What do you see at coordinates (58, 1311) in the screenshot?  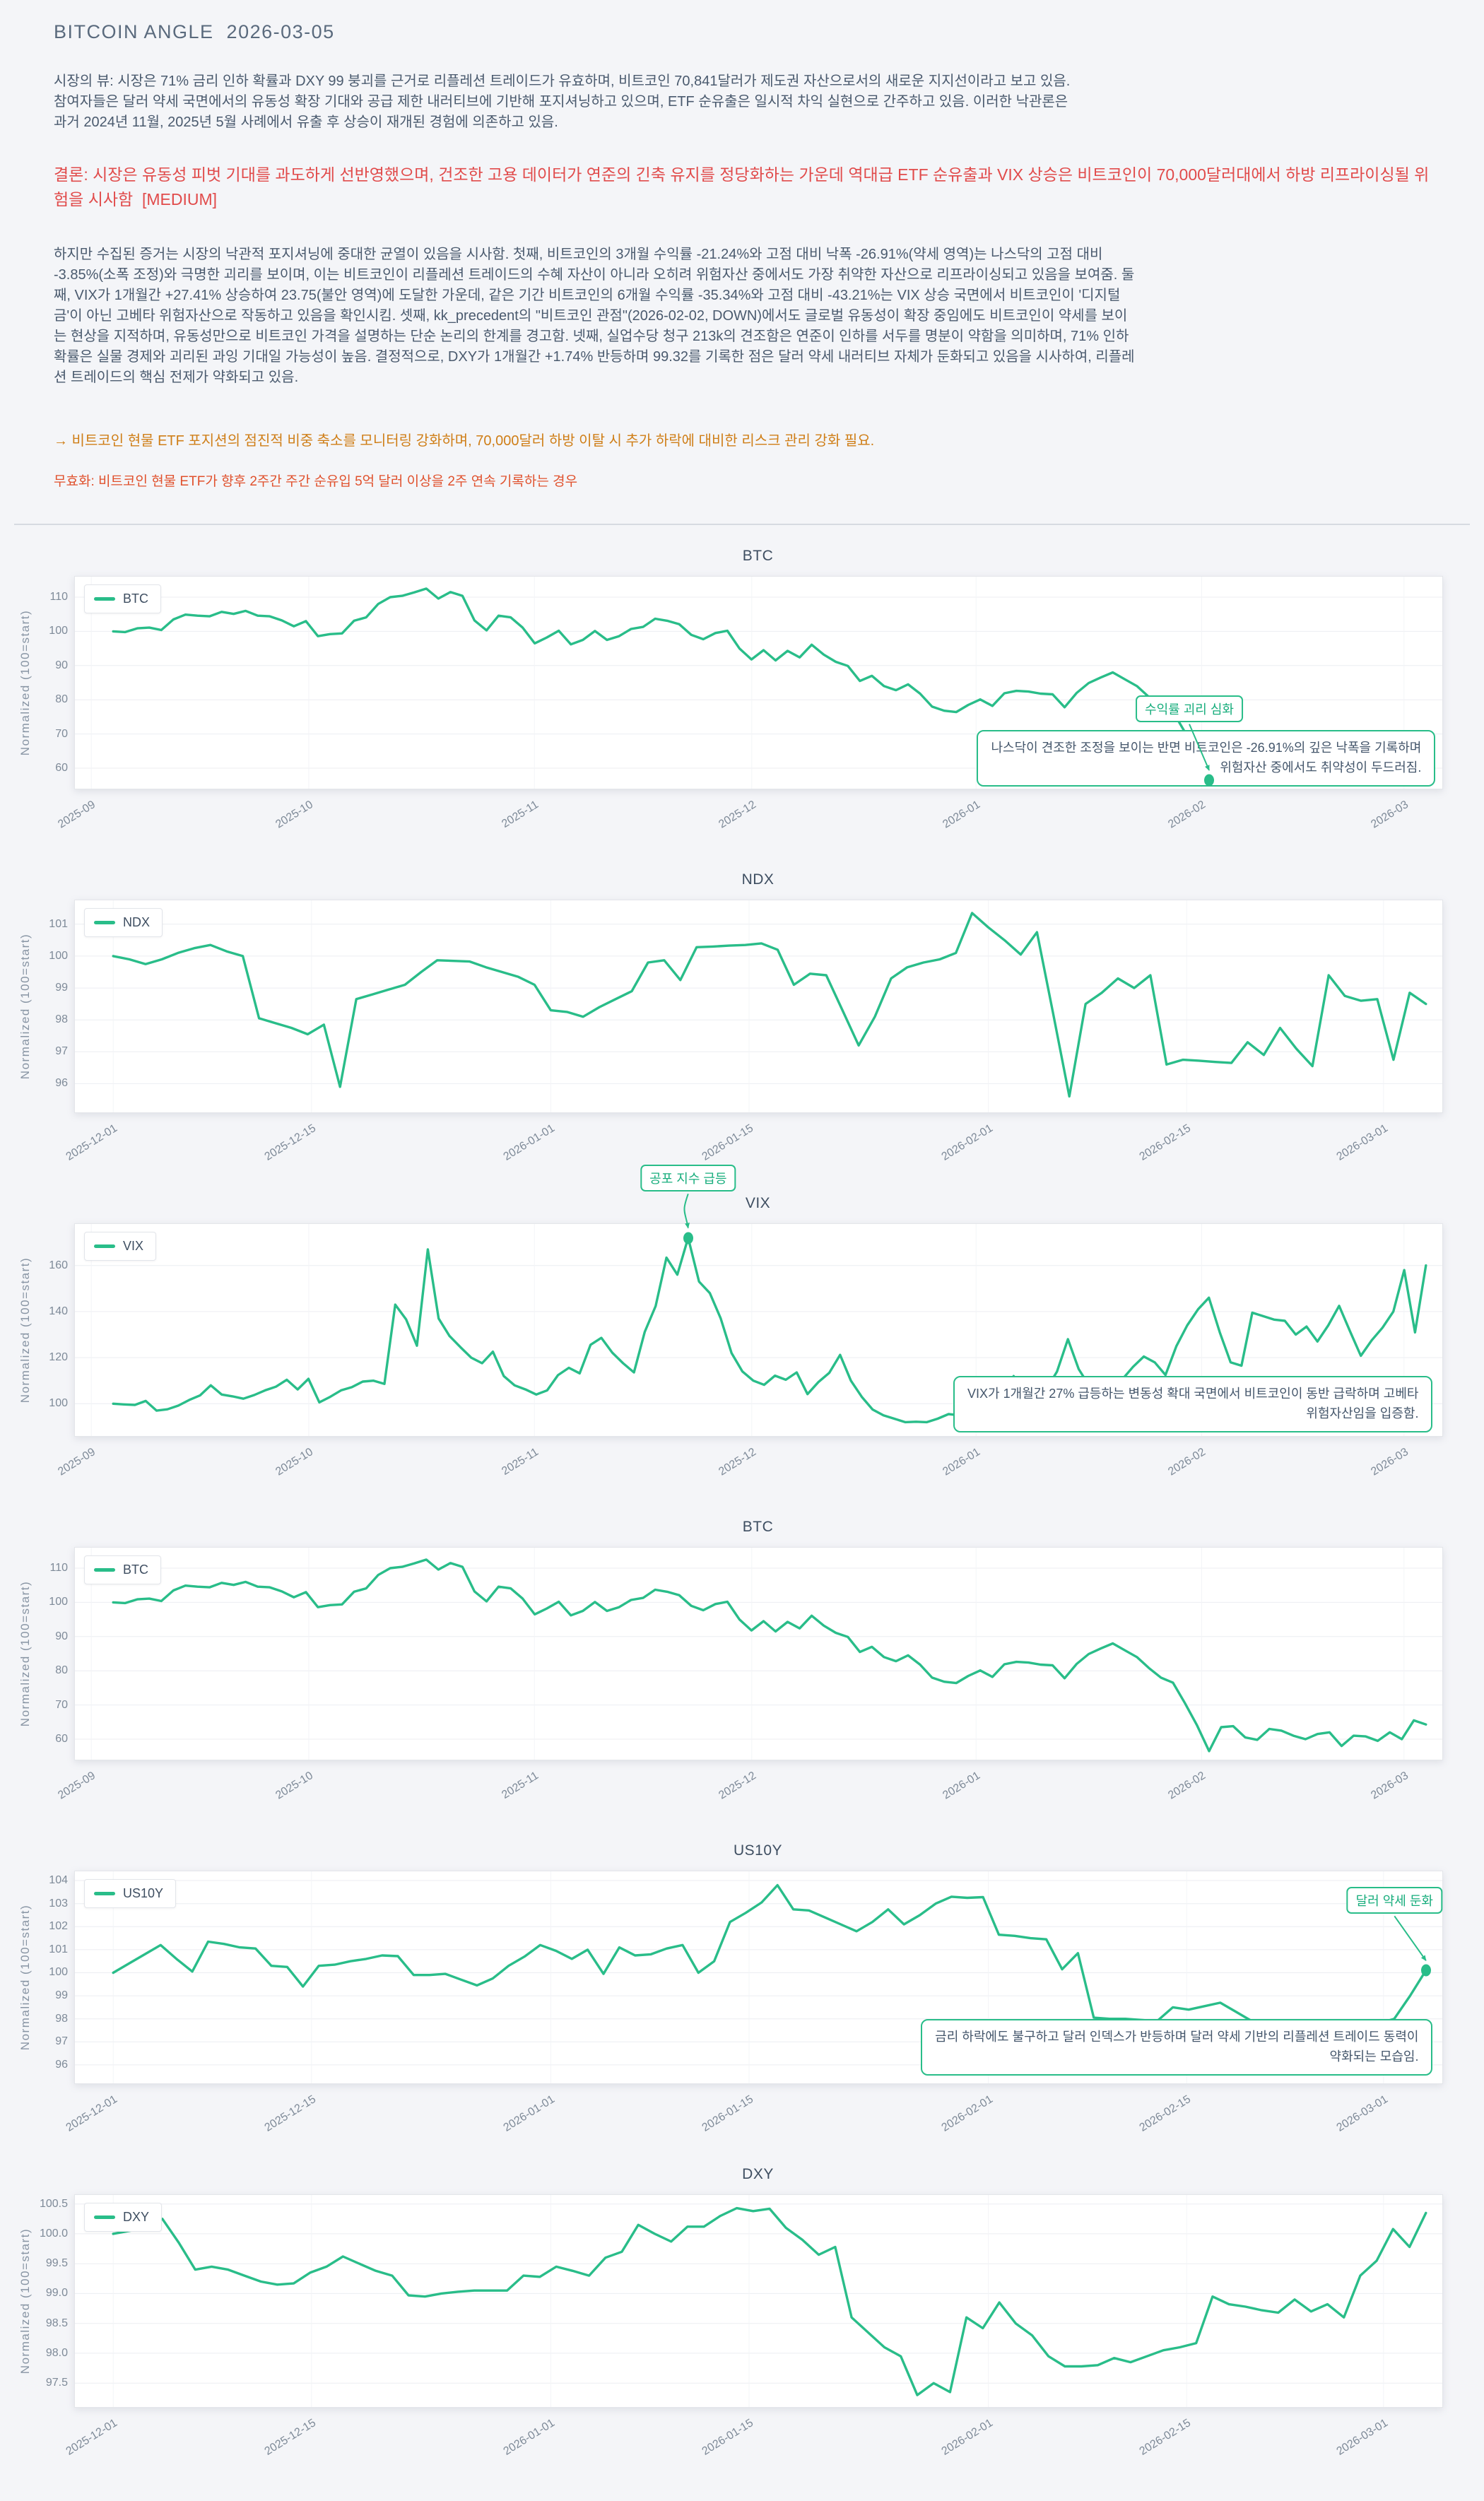 I see `y-tick-label: 140` at bounding box center [58, 1311].